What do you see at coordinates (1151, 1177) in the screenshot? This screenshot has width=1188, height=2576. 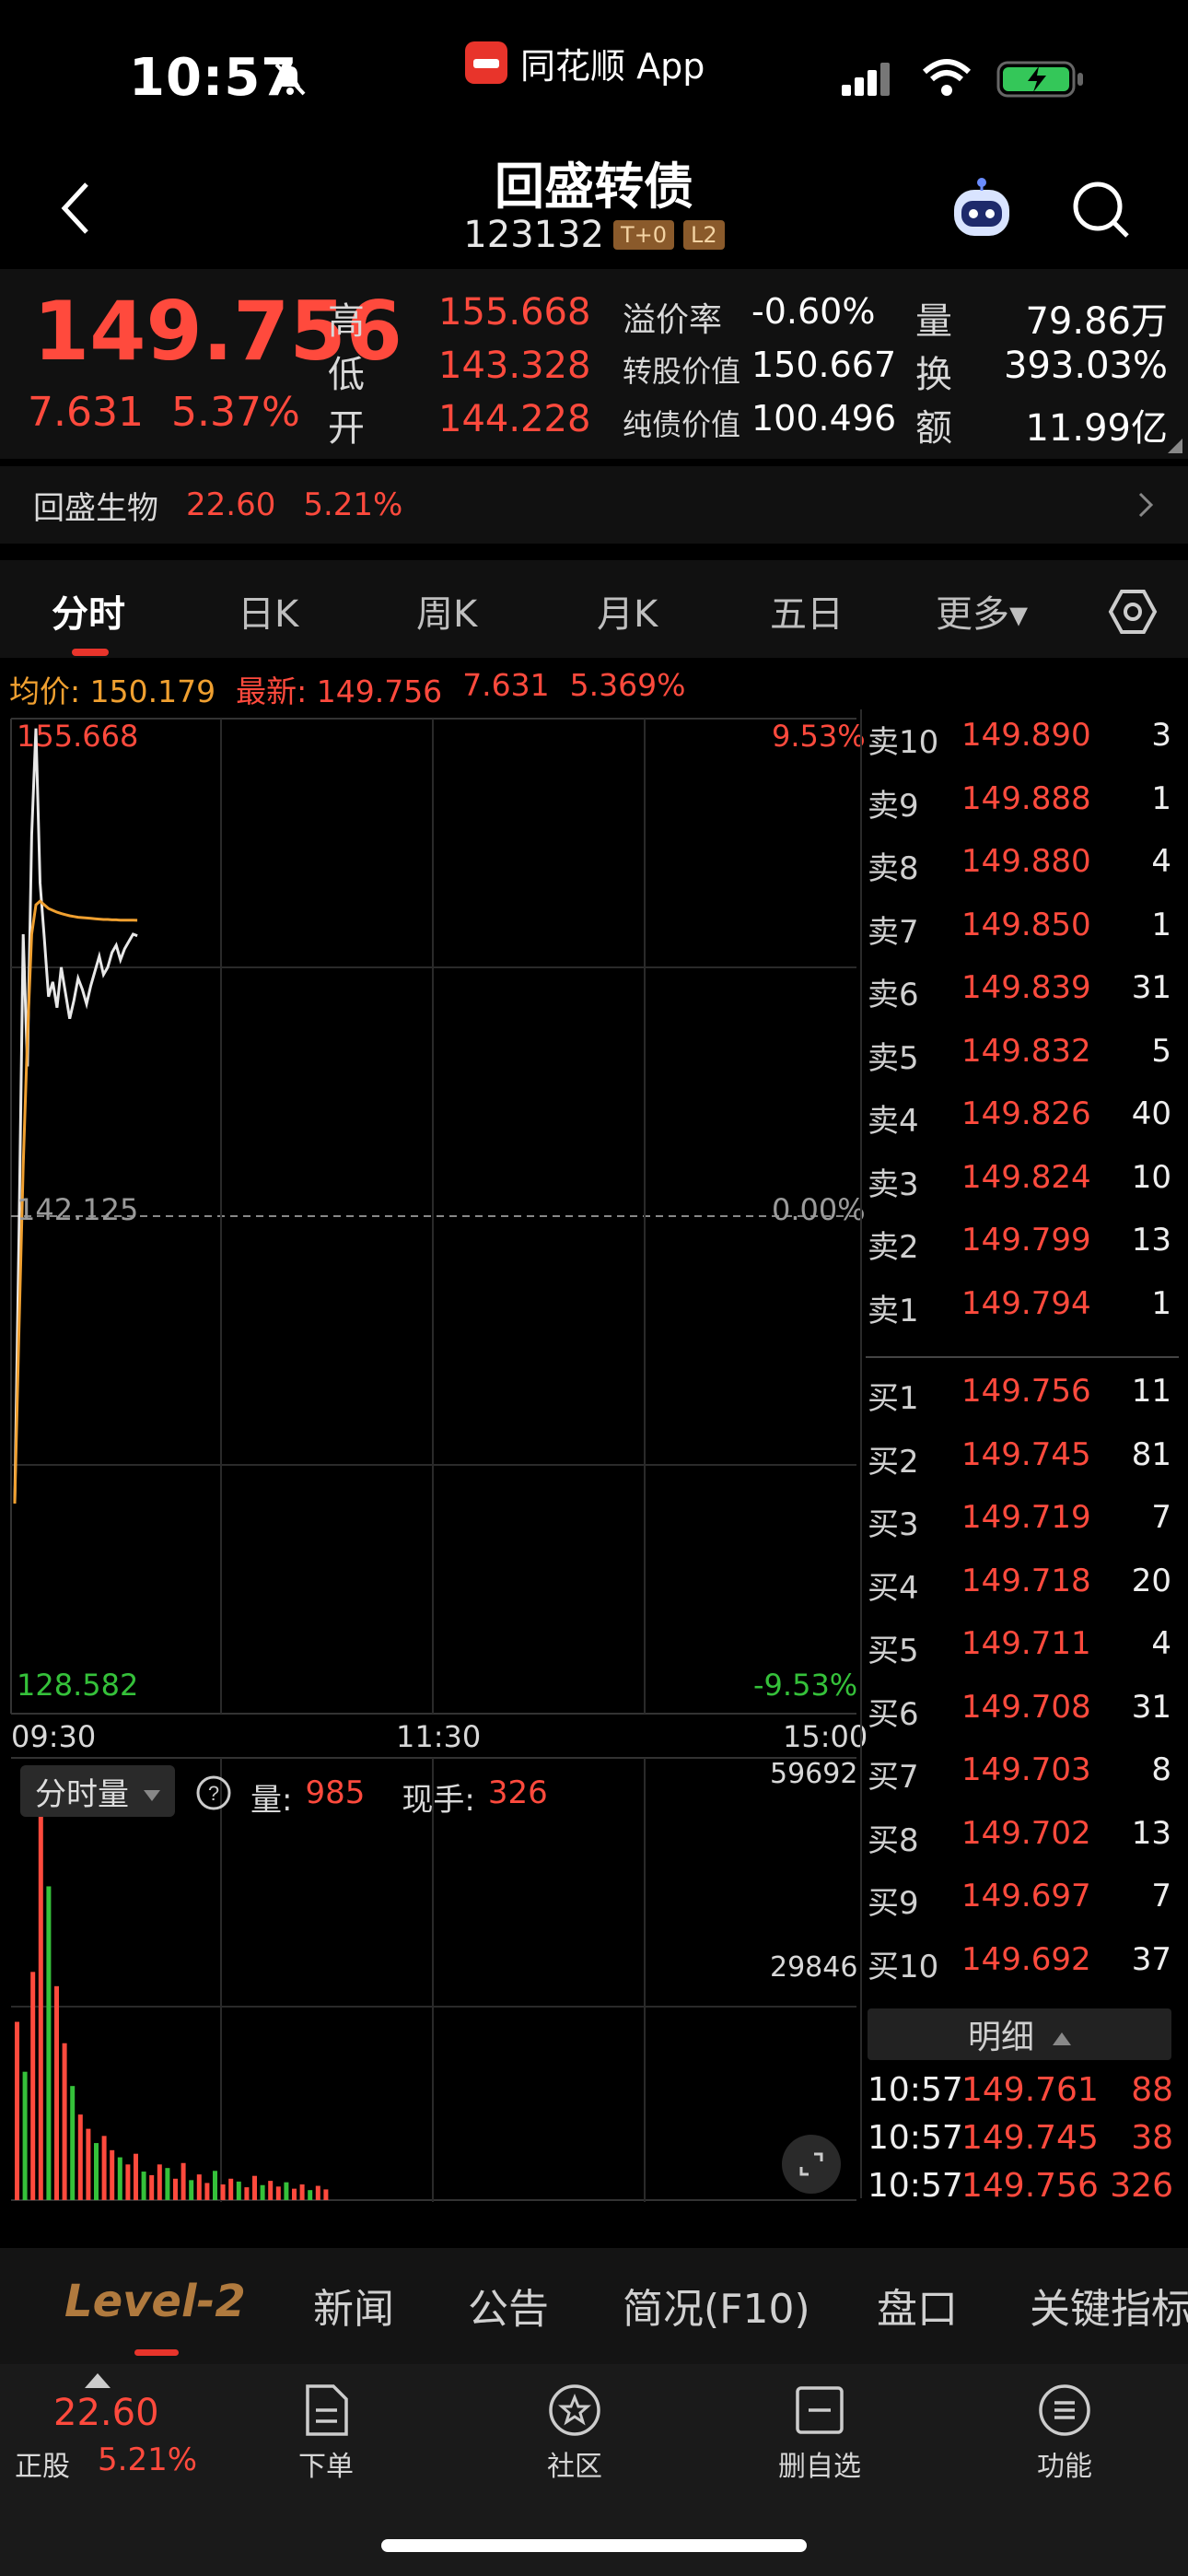 I see `ask-qty: 10` at bounding box center [1151, 1177].